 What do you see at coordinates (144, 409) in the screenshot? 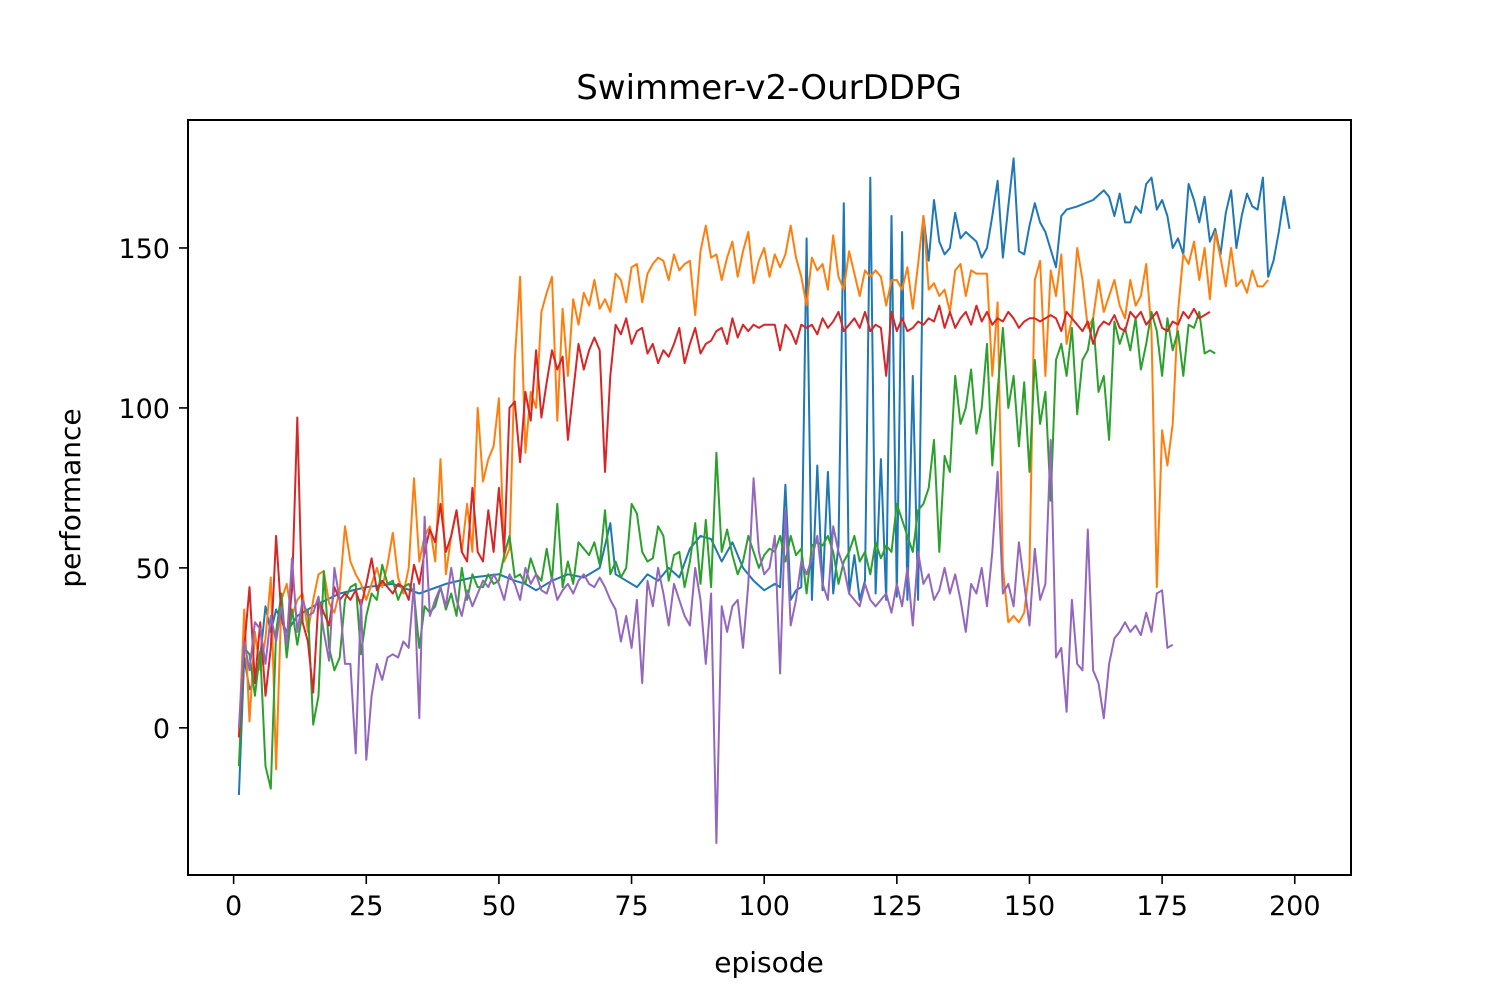
I see `y-tick-label: 100` at bounding box center [144, 409].